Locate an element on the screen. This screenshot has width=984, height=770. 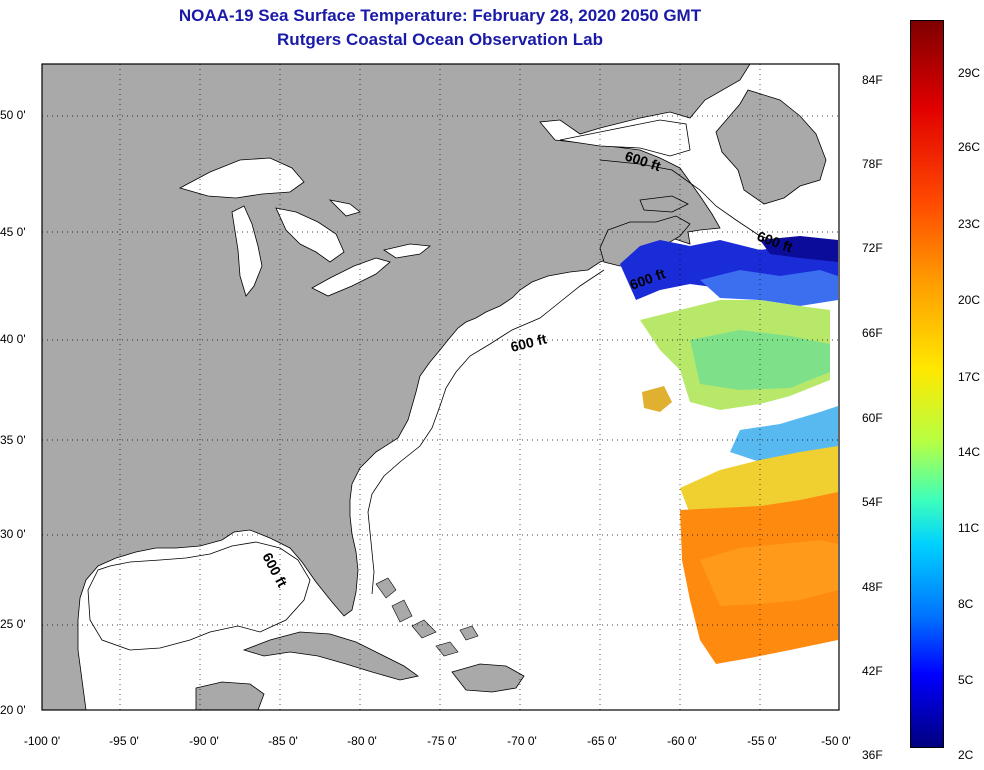
longitude-label: -70 0' is located at coordinates (522, 741).